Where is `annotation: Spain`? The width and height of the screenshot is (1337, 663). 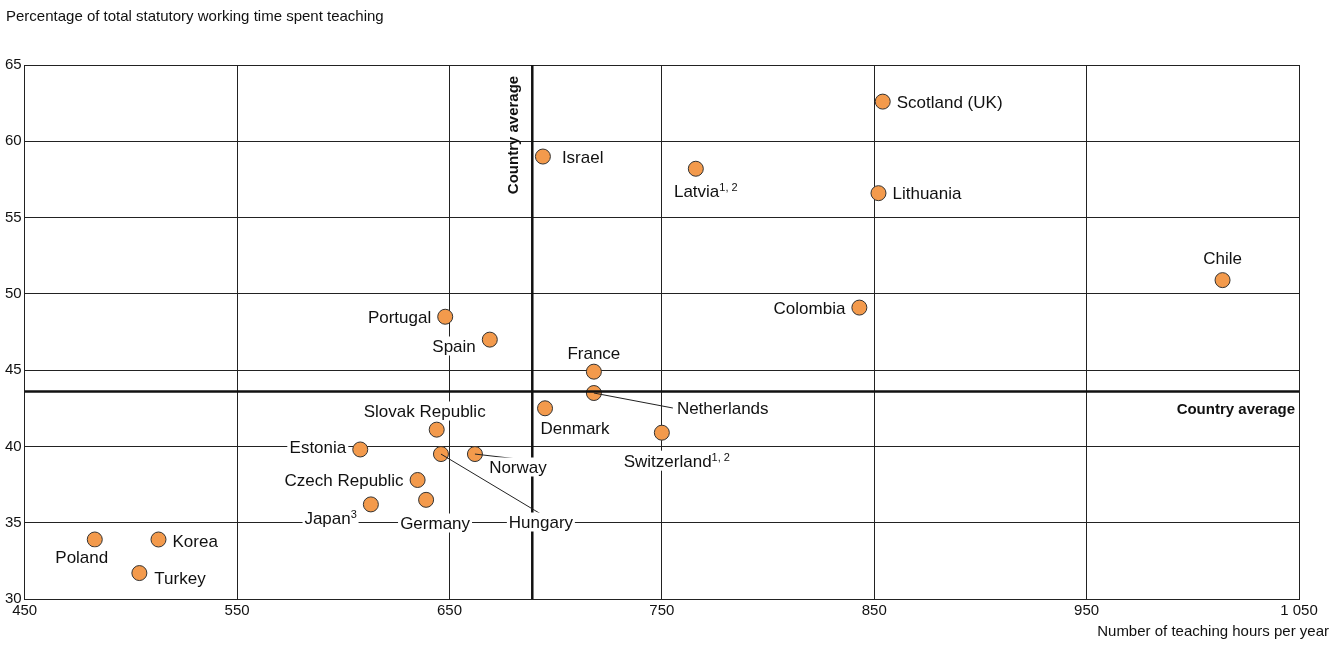
annotation: Spain is located at coordinates (454, 346).